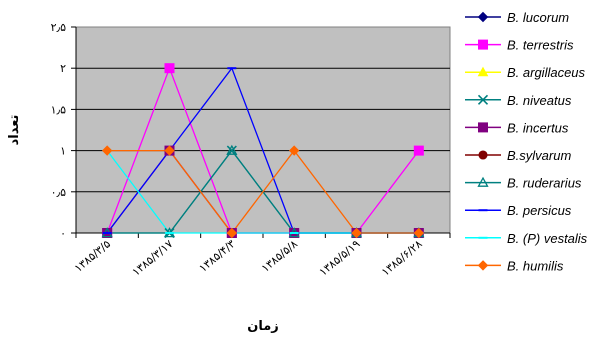  I want to click on x-tick-label: ۱۳۸۵/۴/۳, so click(217, 256).